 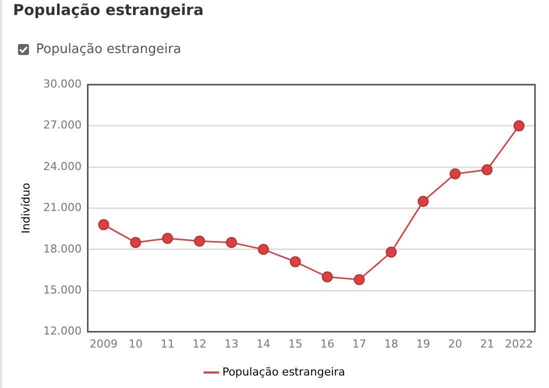 What do you see at coordinates (62, 83) in the screenshot?
I see `y-tick-label: 30.000` at bounding box center [62, 83].